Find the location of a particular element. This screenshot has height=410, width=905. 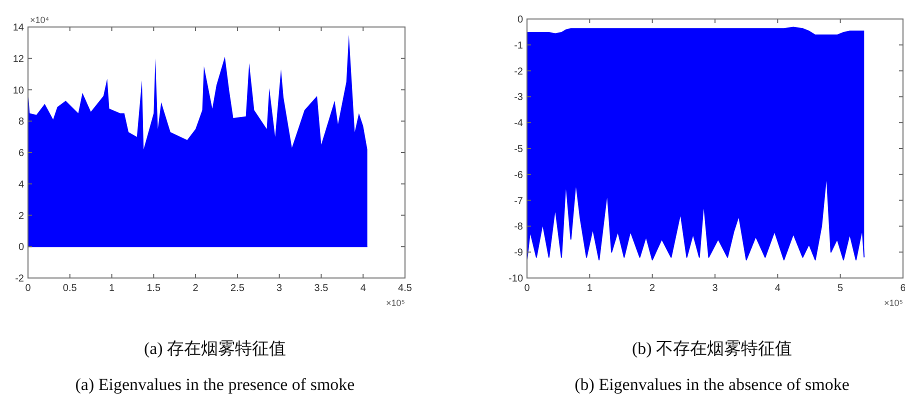

x-tick-label: 0.5 is located at coordinates (70, 288).